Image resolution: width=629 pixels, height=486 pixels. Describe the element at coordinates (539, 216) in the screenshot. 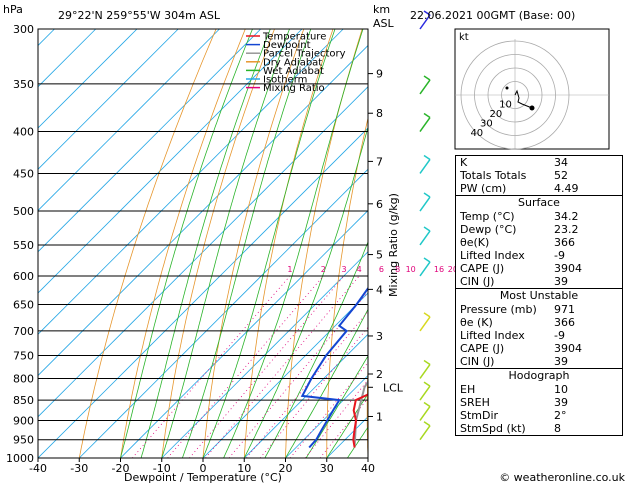

I see `stat-row: Temp (°C) 34.2` at that location.